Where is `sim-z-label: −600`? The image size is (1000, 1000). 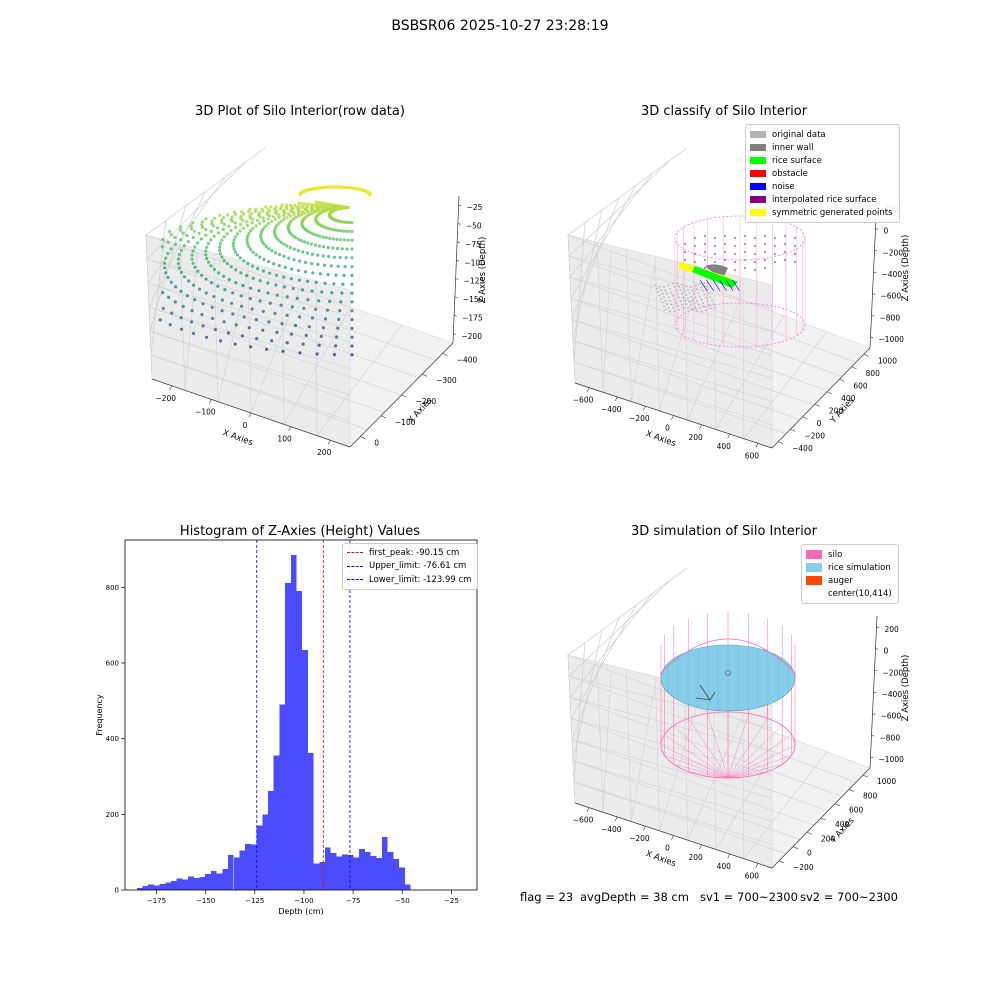
sim-z-label: −600 is located at coordinates (891, 716).